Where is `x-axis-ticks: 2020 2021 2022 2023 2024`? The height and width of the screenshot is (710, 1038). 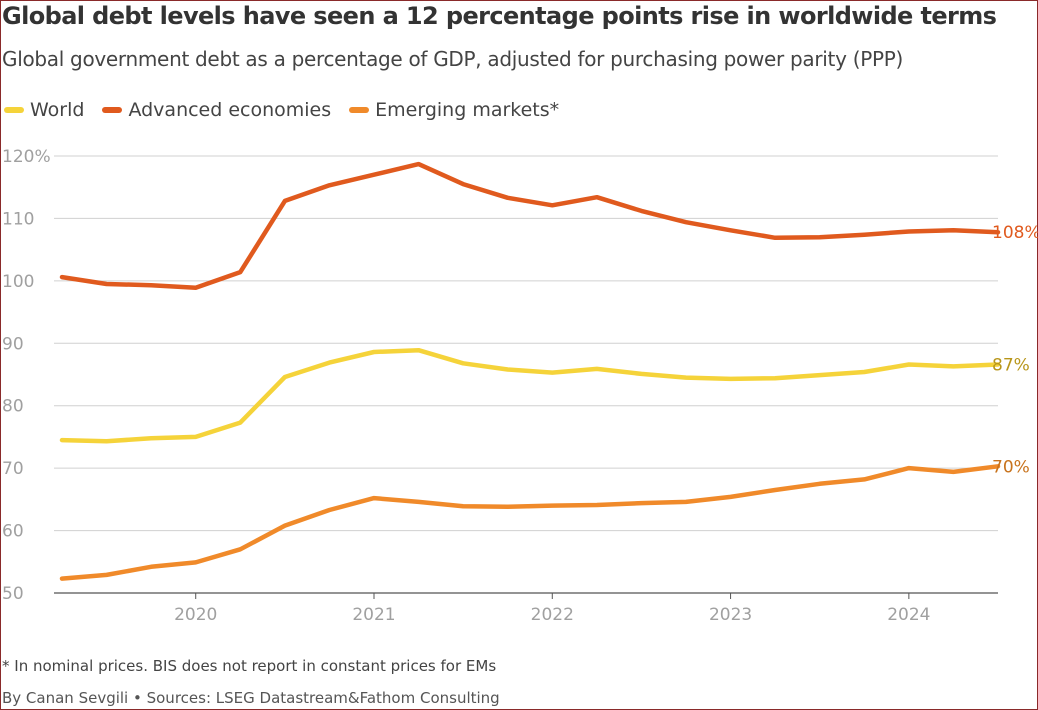
x-axis-ticks: 2020 2021 2022 2023 2024 is located at coordinates (552, 609).